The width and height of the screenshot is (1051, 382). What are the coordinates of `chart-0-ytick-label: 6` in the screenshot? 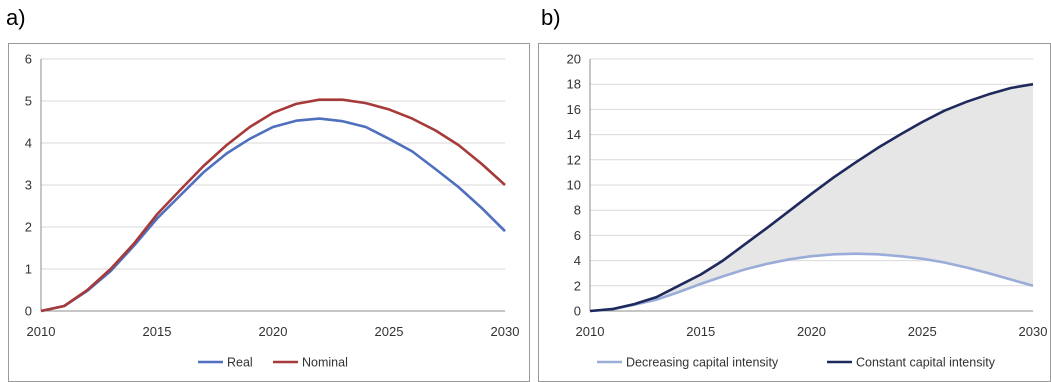 It's located at (28, 59).